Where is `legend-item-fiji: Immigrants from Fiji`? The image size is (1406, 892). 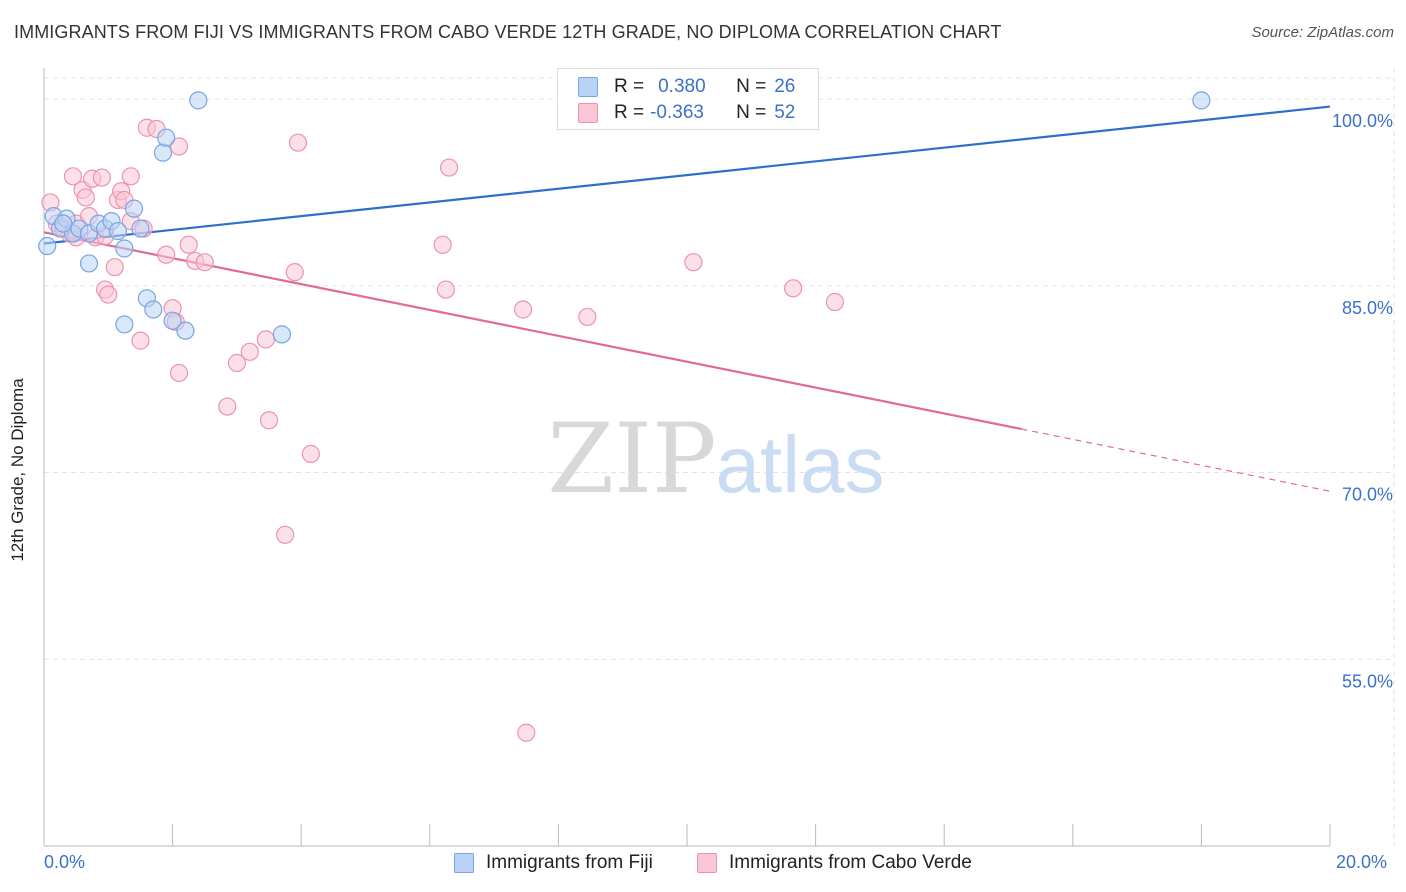
legend-item-fiji: Immigrants from Fiji is located at coordinates (553, 863).